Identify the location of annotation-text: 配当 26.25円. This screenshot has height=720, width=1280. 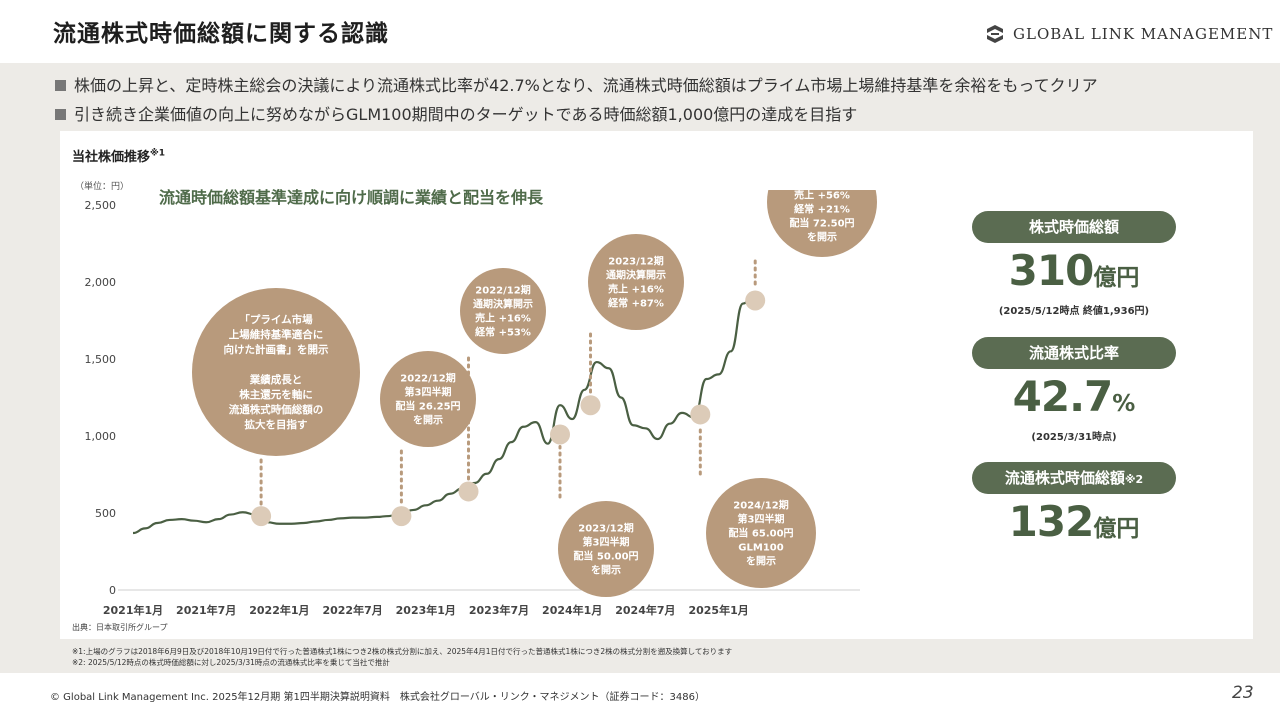
(427, 406).